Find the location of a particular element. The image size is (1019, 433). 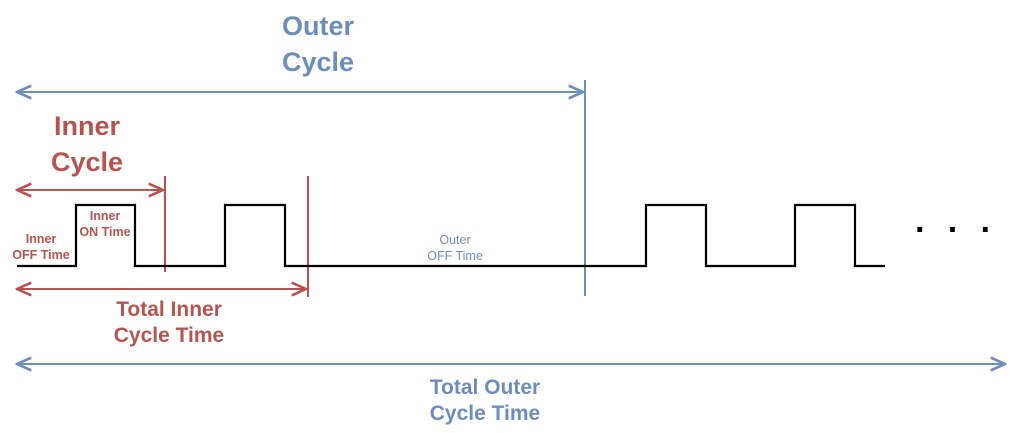

outer-cycle-label: Outer Cycle is located at coordinates (318, 44).